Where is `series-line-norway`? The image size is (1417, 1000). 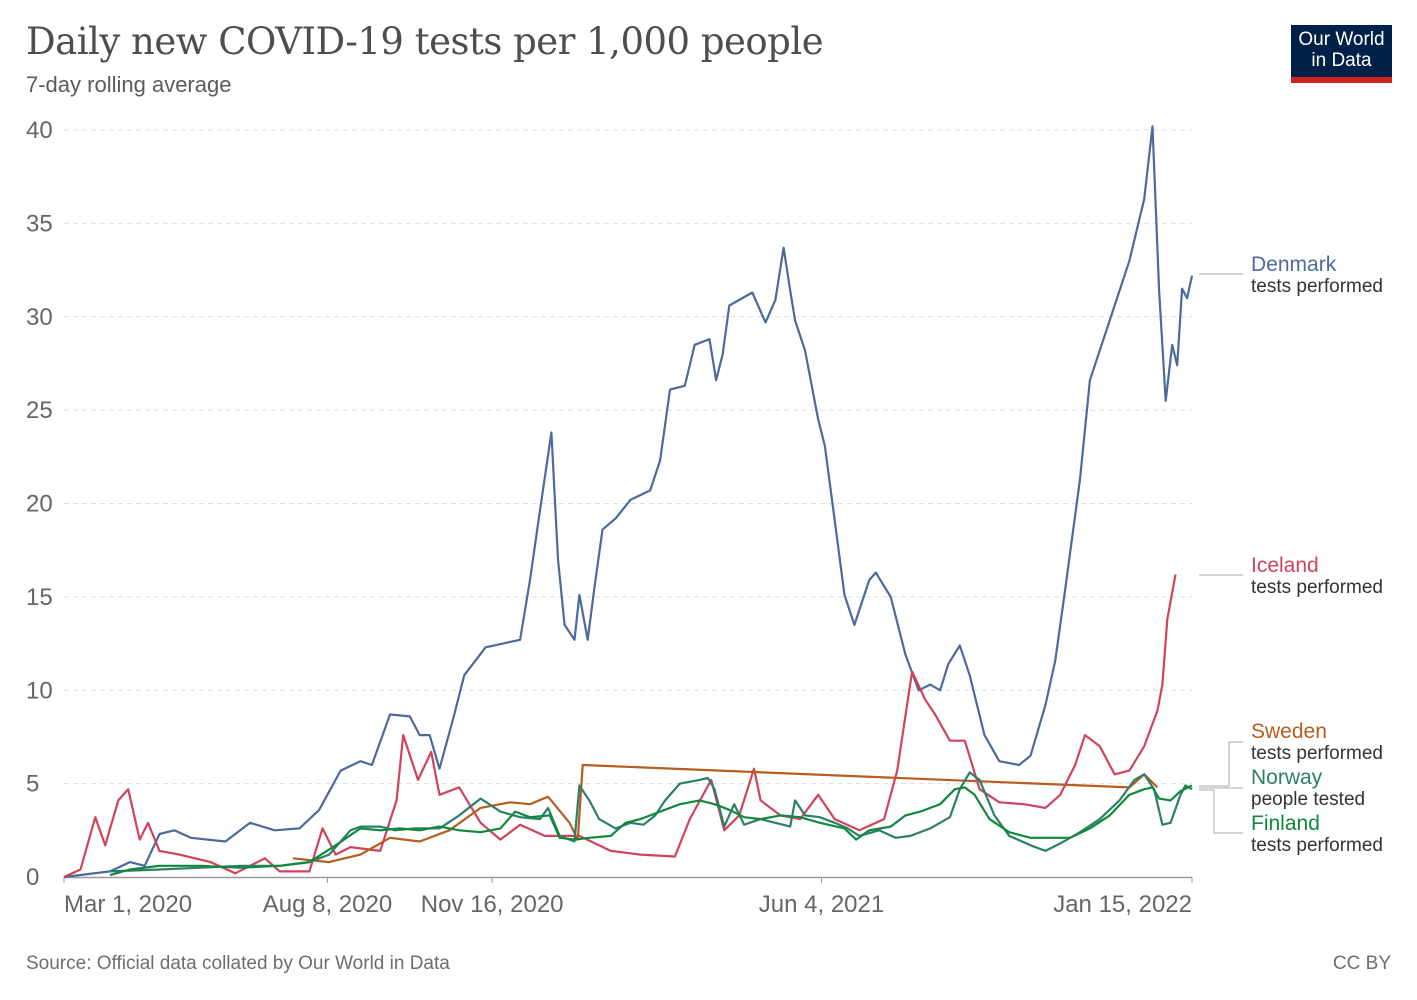 series-line-norway is located at coordinates (651, 822).